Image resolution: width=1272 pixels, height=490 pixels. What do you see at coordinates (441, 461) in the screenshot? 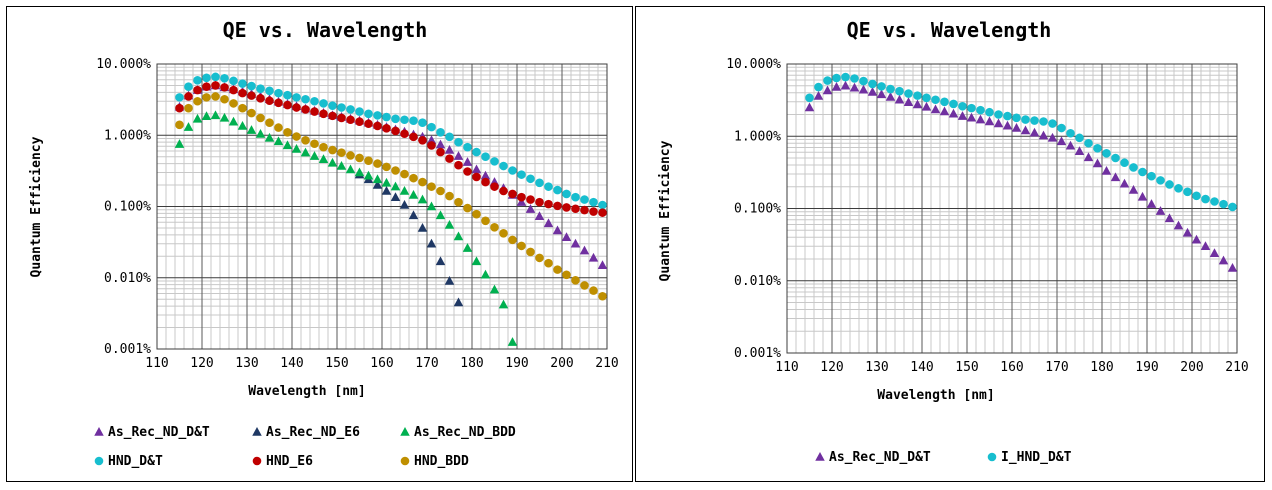
I see `legend-label: HND_BDD` at bounding box center [441, 461].